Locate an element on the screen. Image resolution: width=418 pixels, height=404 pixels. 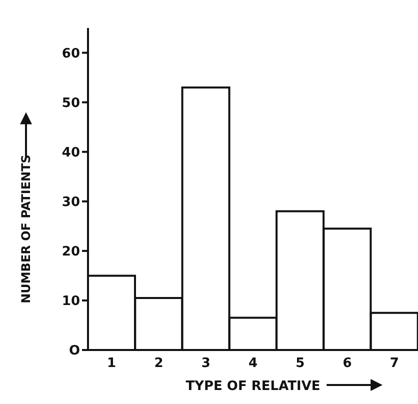
y-tick-label: 30 is located at coordinates (71, 202).